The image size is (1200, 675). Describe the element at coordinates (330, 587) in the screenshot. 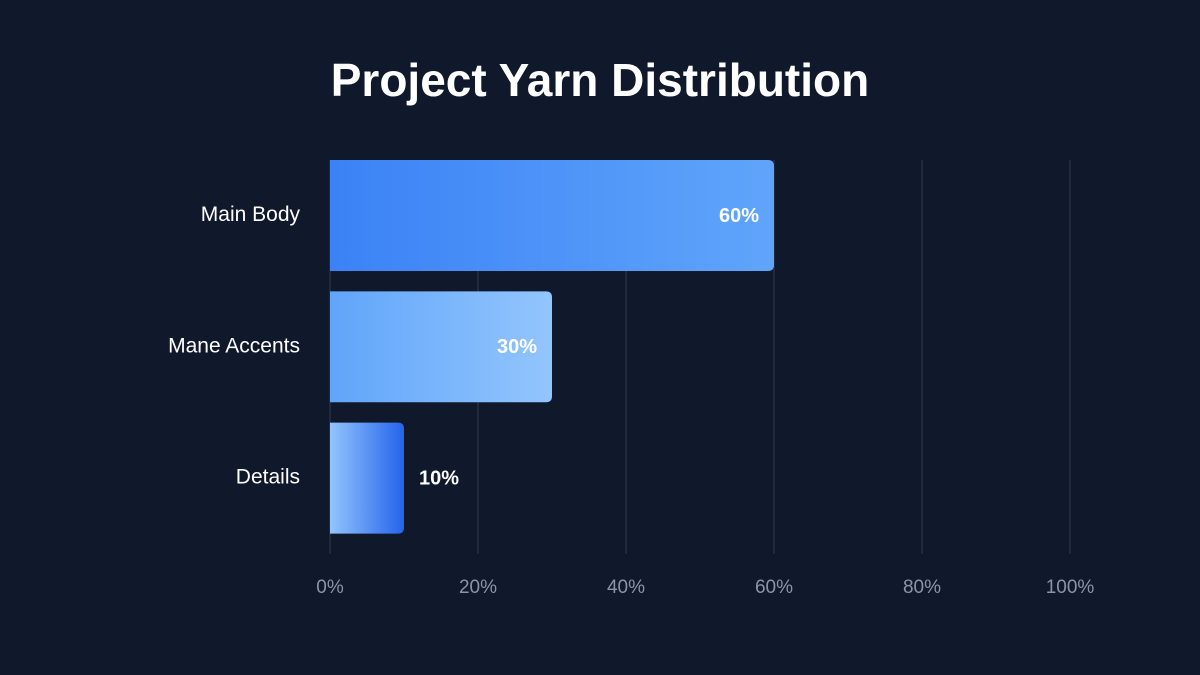

I see `x-tick-label: 0%` at that location.